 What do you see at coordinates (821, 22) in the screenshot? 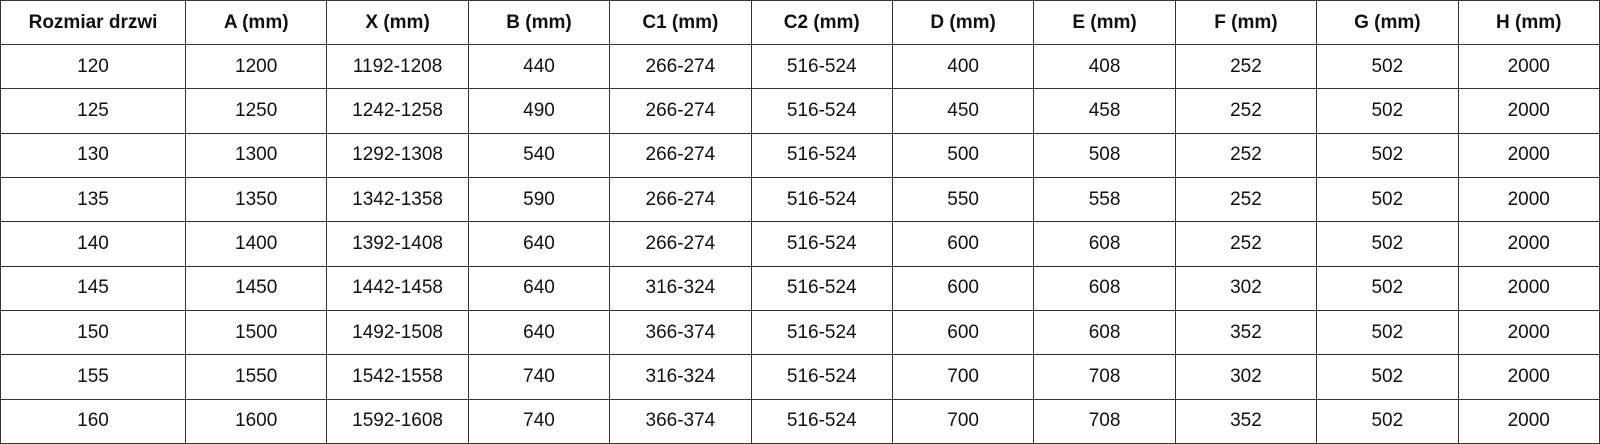
I see `header-cell: C2 (mm)` at bounding box center [821, 22].